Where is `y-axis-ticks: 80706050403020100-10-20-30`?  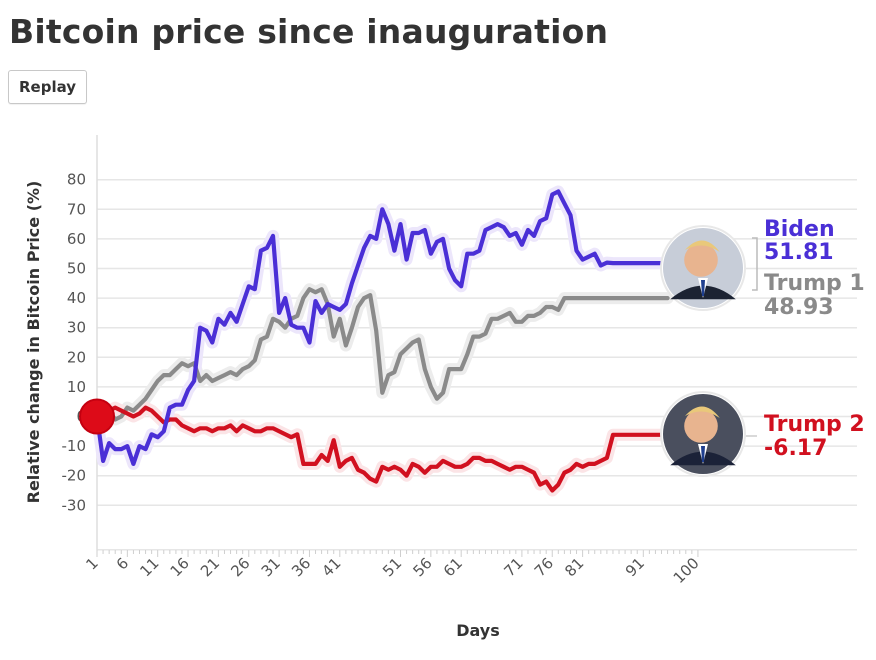
y-axis-ticks: 80706050403020100-10-20-30 is located at coordinates (74, 343).